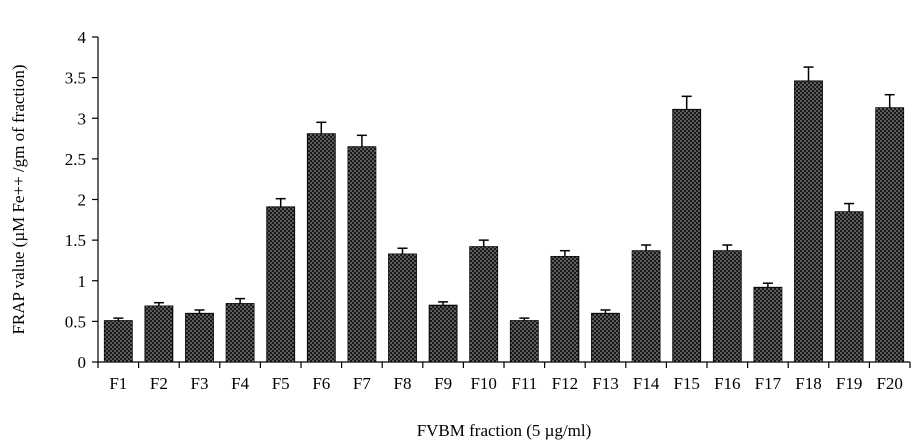  I want to click on y-tick-label: 1.5, so click(75, 240).